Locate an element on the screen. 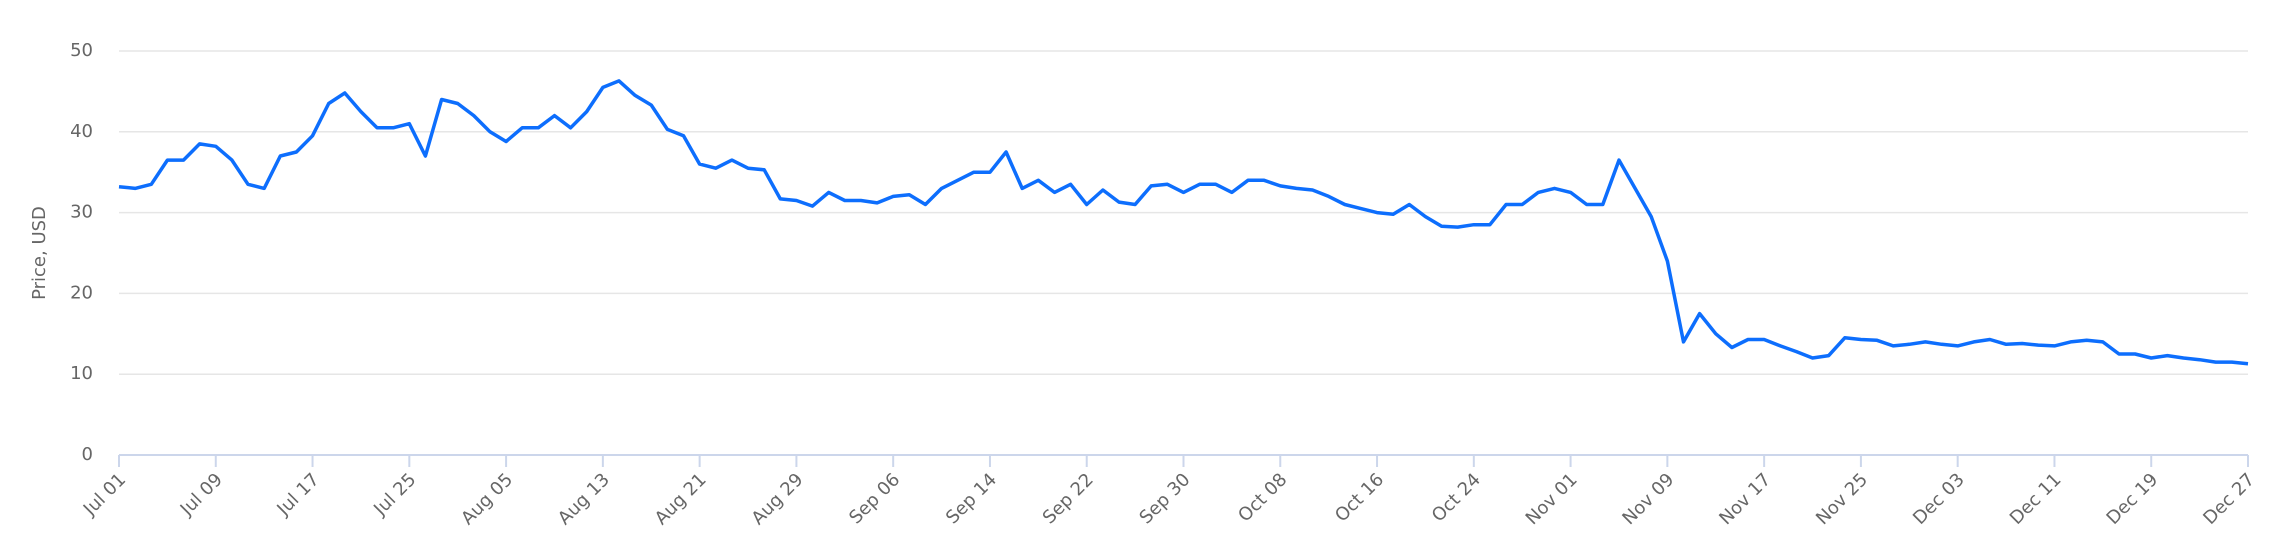 This screenshot has height=545, width=2282. y-tick-label: 30 is located at coordinates (81, 212).